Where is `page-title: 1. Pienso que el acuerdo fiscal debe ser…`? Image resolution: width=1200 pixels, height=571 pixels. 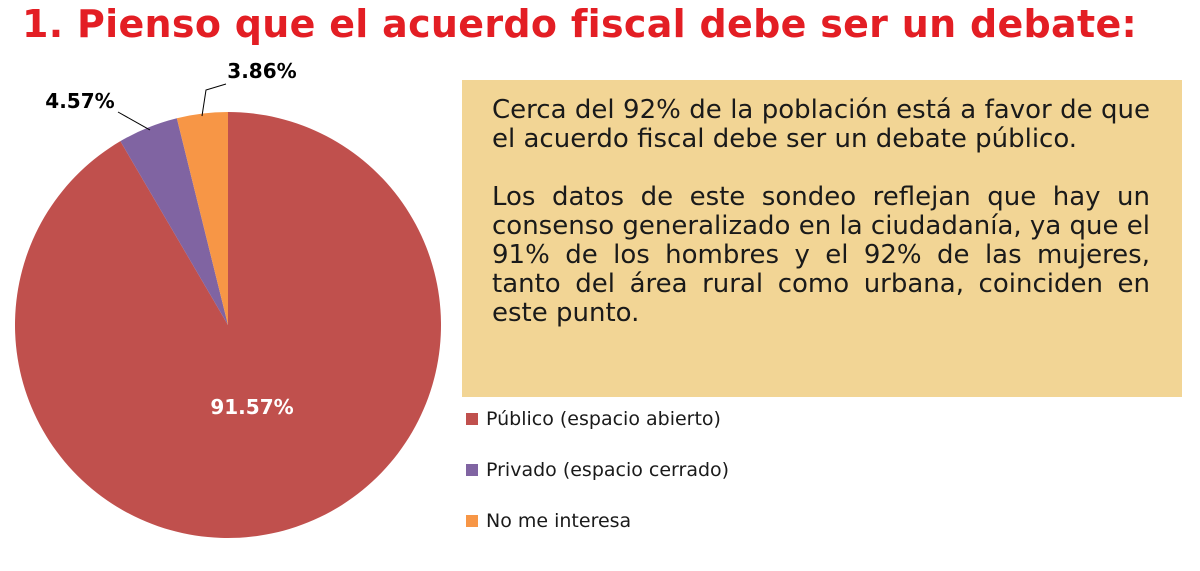
page-title: 1. Pienso que el acuerdo fiscal debe ser… is located at coordinates (580, 24).